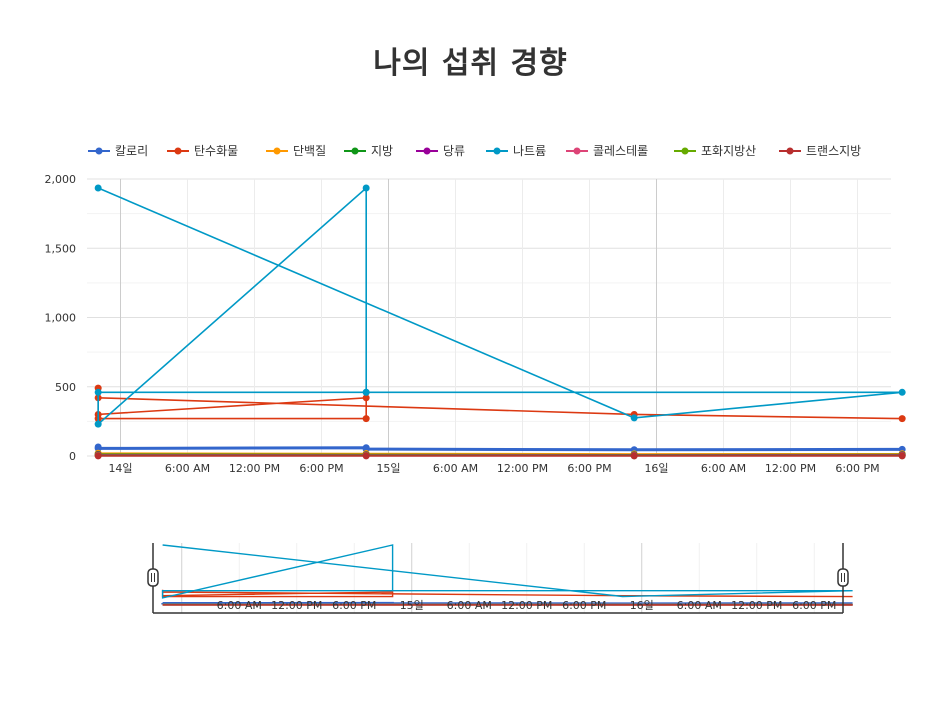 The width and height of the screenshot is (941, 724). I want to click on legend-item: 포화지방산, so click(715, 151).